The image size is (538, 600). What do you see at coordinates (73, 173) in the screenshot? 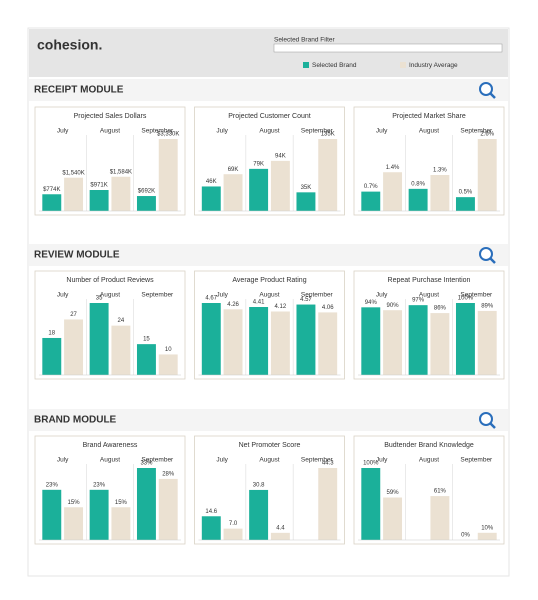
I see `value-label: $1,540K` at bounding box center [73, 173].